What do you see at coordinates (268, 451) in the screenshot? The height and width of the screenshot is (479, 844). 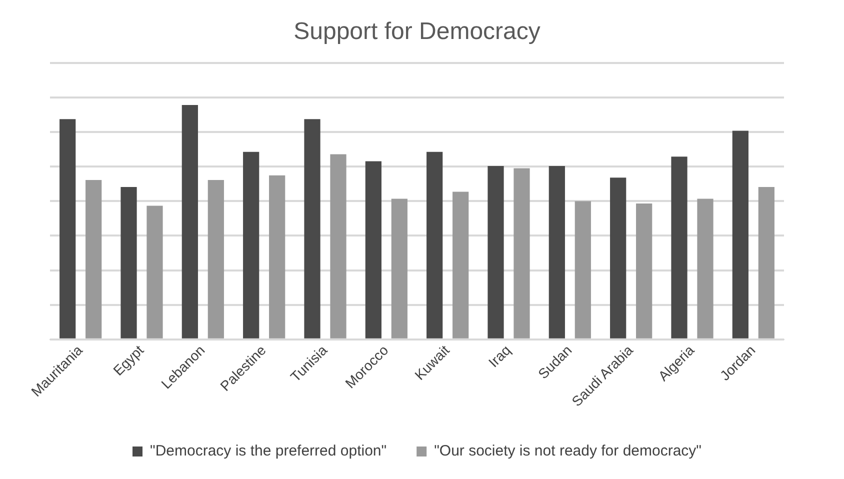 I see `legend-label: "Democracy is the preferred option"` at bounding box center [268, 451].